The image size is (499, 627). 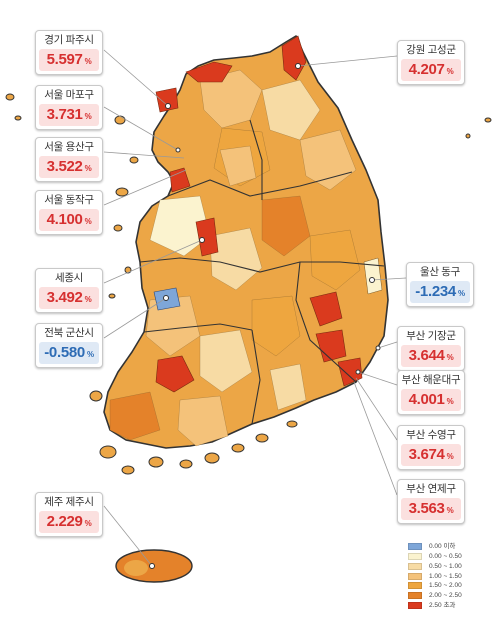 I want to click on region-name: 세종시, so click(x=69, y=278).